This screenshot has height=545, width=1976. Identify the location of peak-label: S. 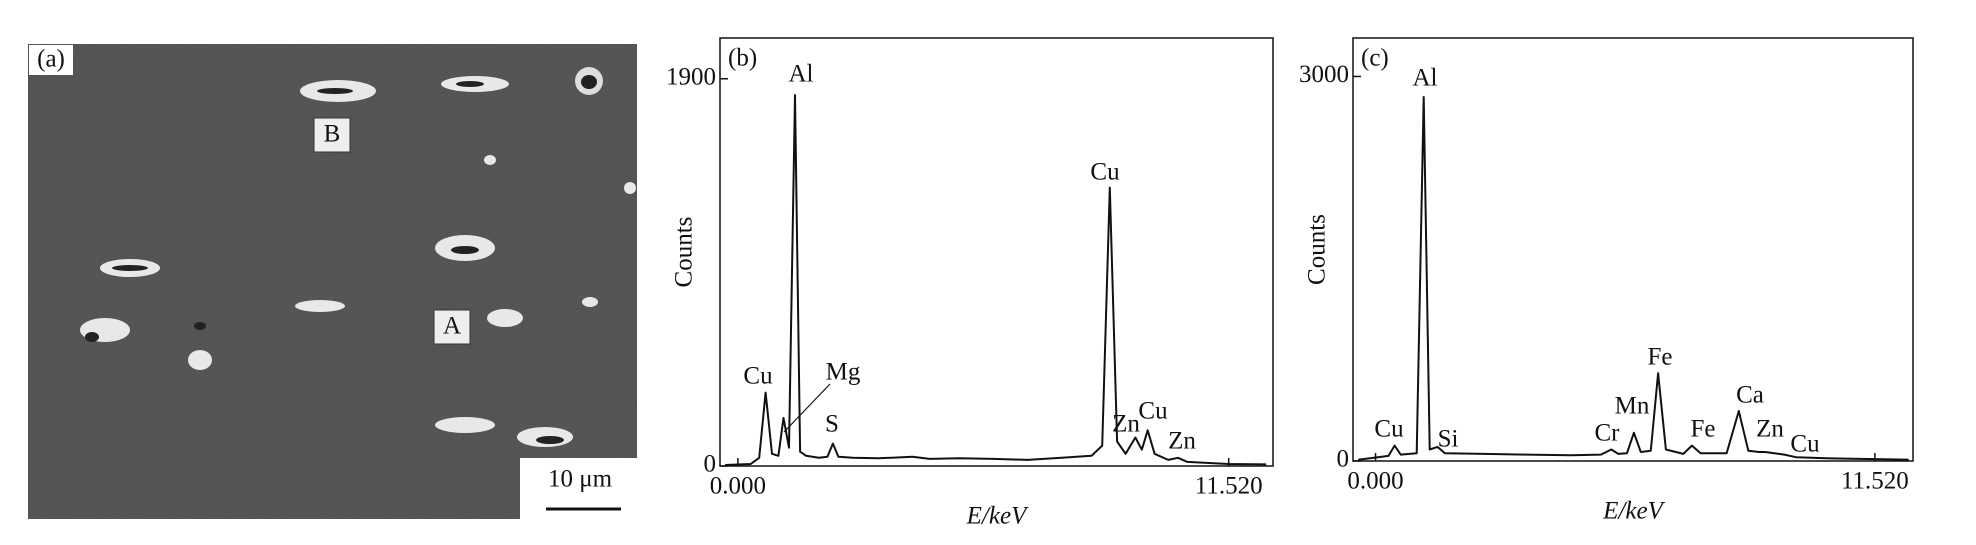
(832, 424).